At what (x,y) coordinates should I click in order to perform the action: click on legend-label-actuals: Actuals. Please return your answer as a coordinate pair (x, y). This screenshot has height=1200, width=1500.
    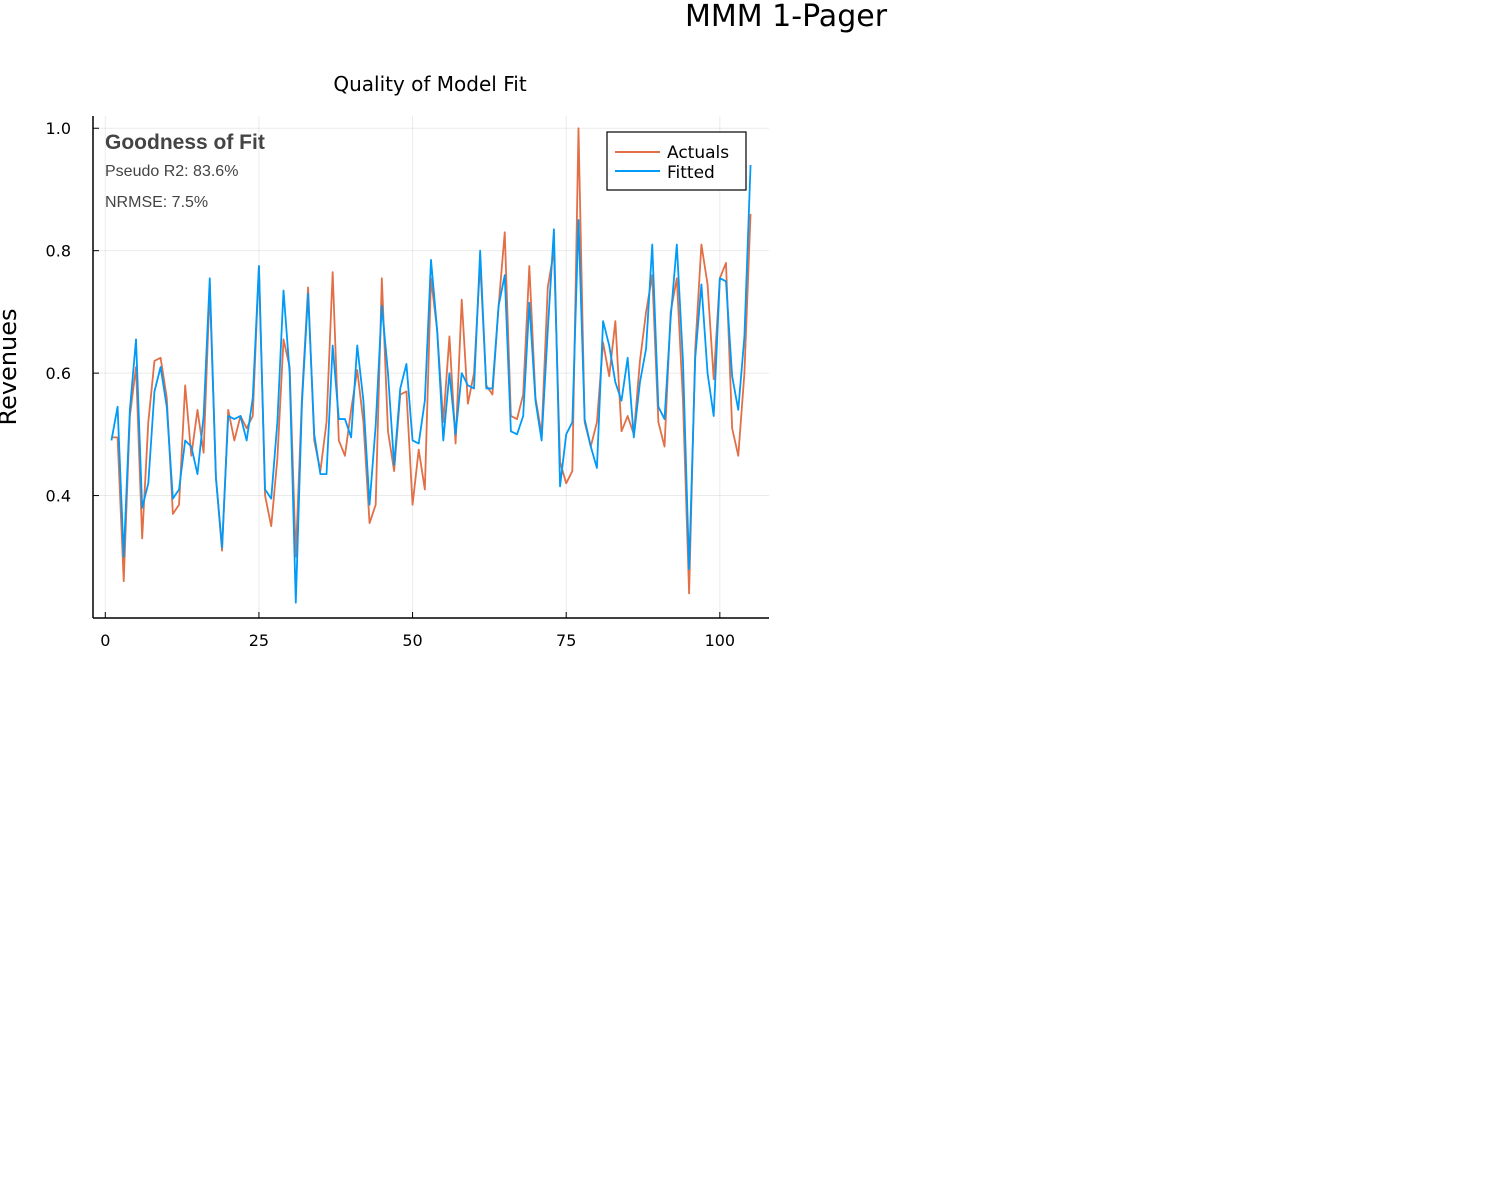
    Looking at the image, I should click on (698, 153).